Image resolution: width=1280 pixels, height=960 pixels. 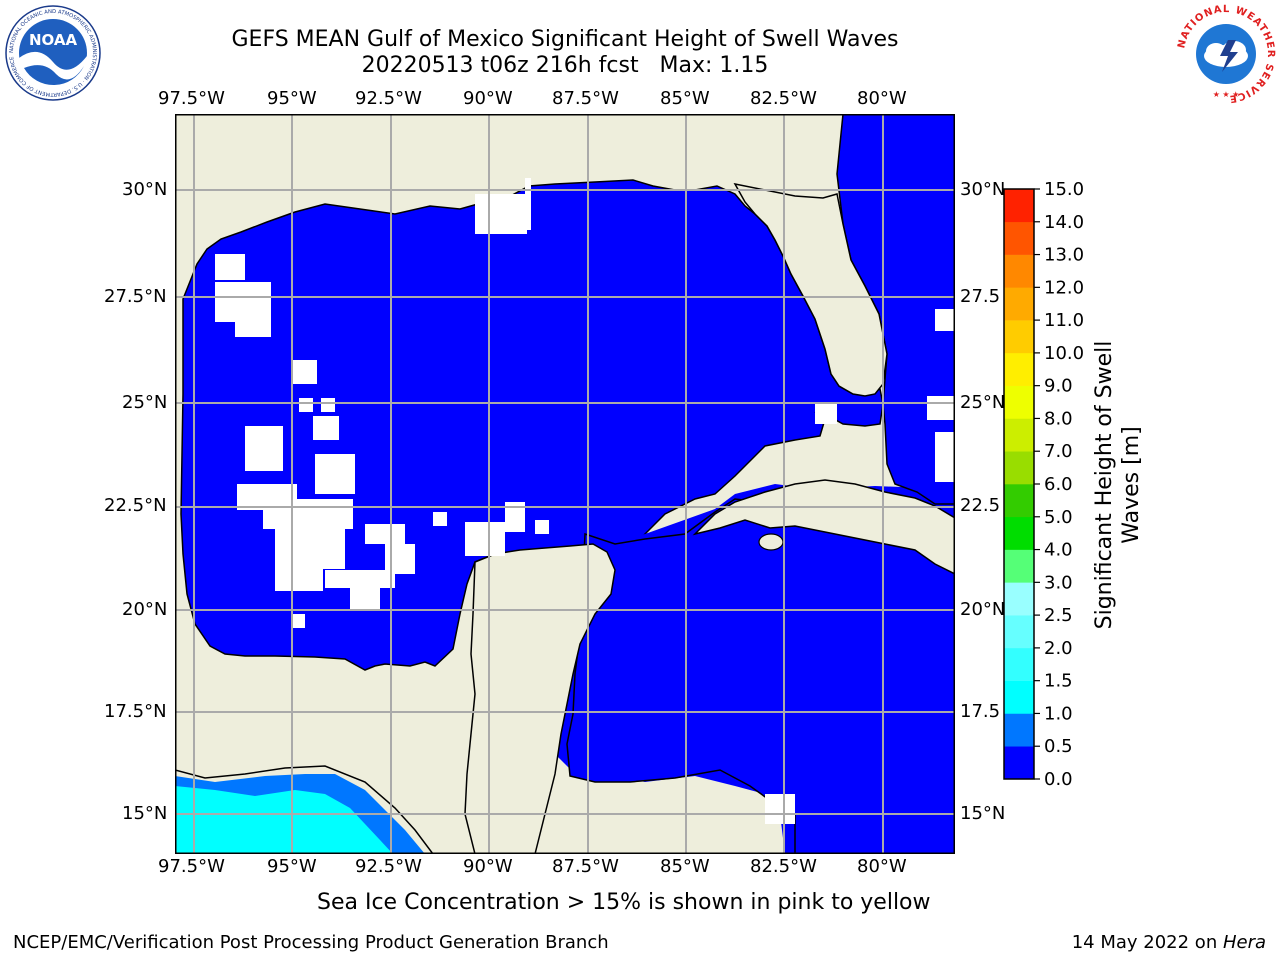 What do you see at coordinates (1064, 353) in the screenshot?
I see `colorbar-tick-label: 10.0` at bounding box center [1064, 353].